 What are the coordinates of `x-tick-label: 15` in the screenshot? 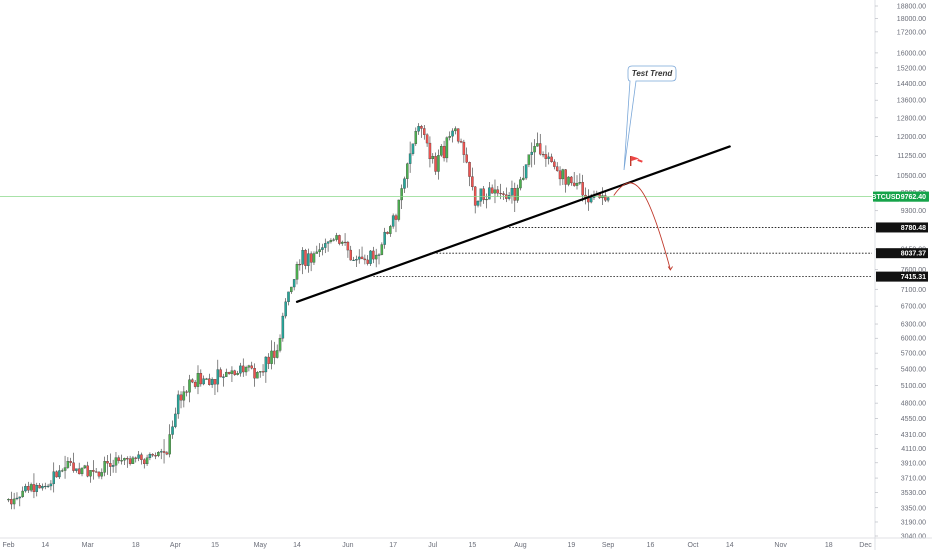 It's located at (215, 545).